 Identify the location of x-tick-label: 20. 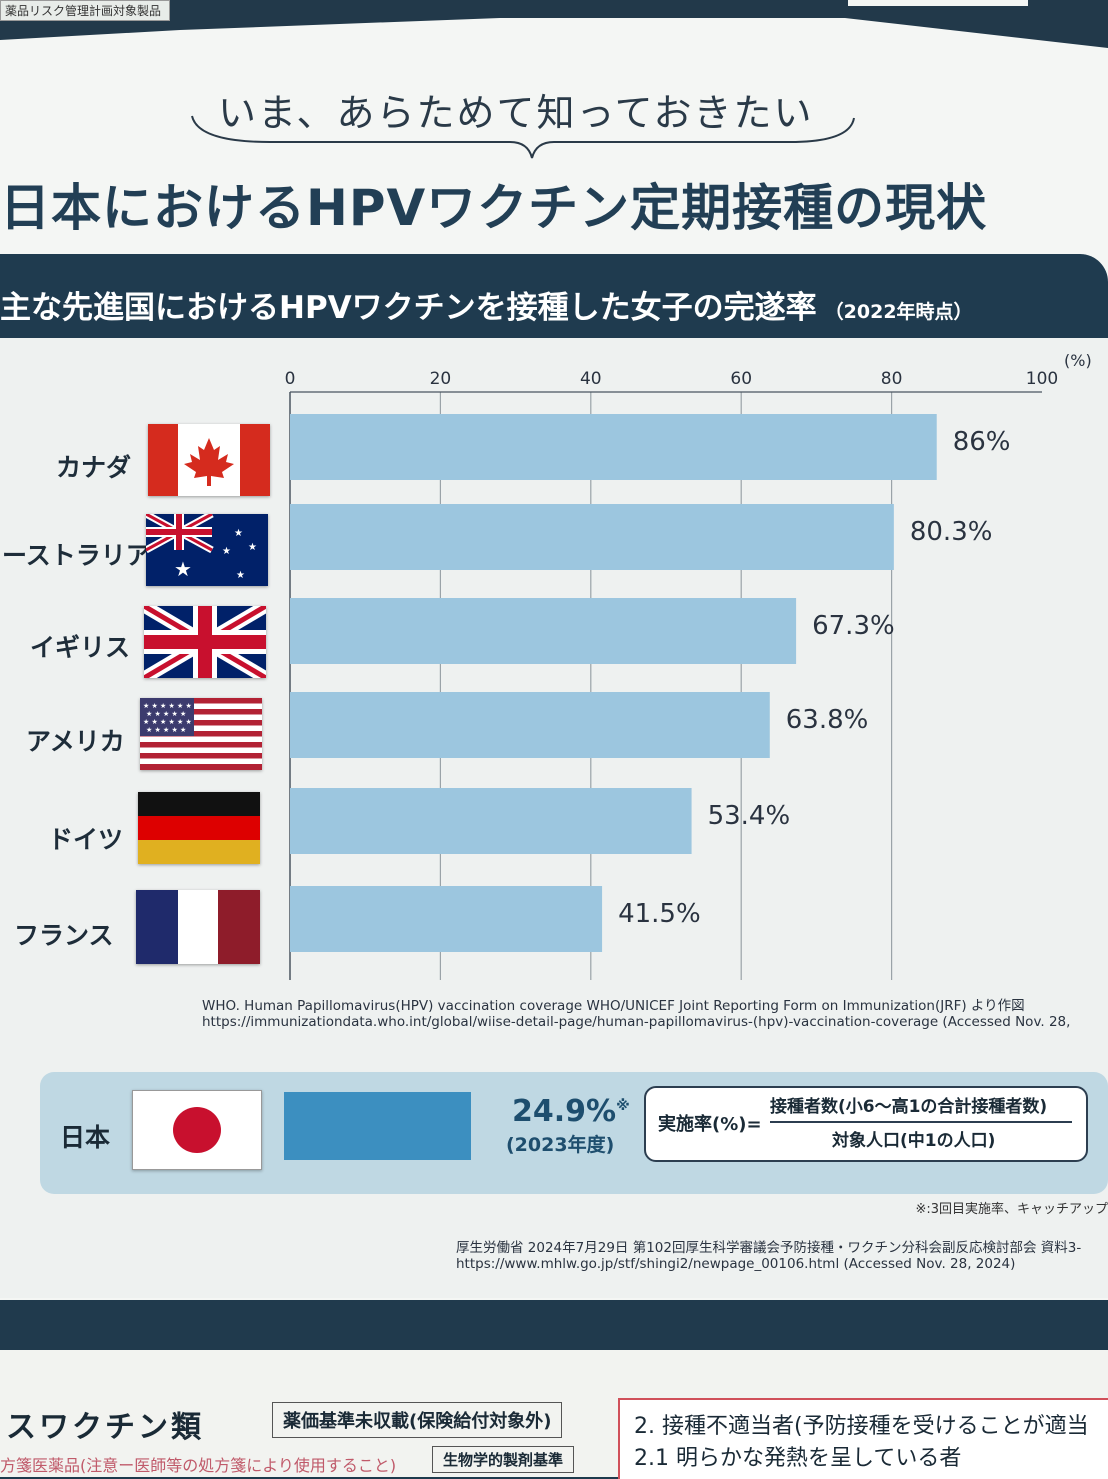
(441, 379).